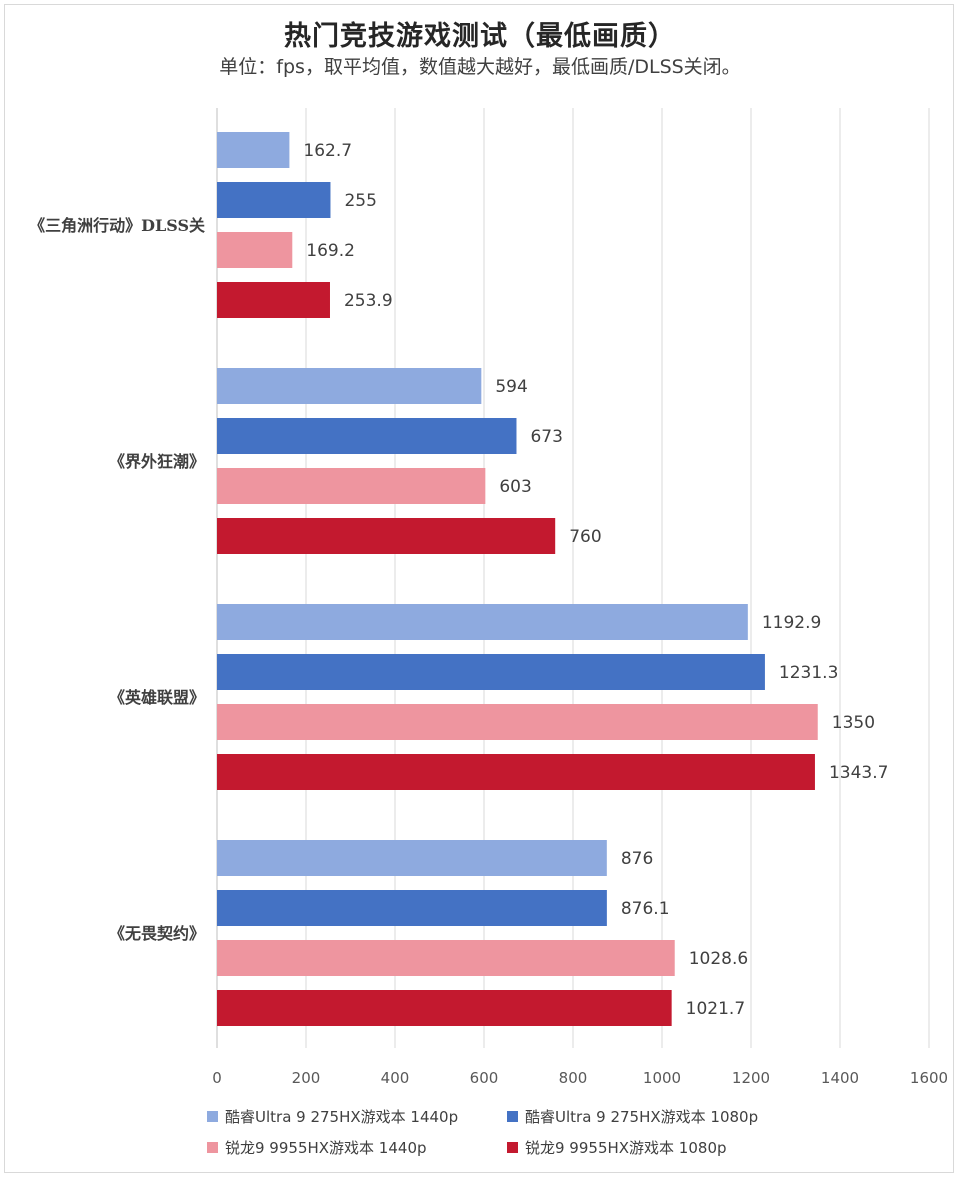 The height and width of the screenshot is (1179, 960). Describe the element at coordinates (808, 673) in the screenshot. I see `data-label: 1231.3` at that location.